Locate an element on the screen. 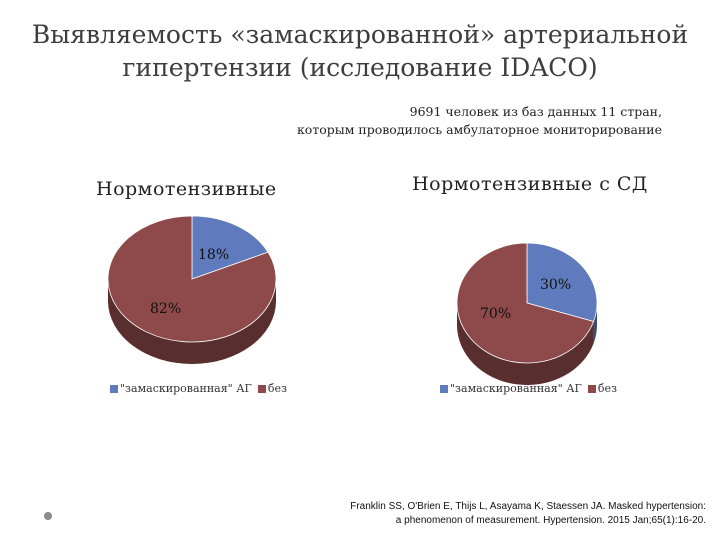 The width and height of the screenshot is (720, 540). legend-normotensive: "замаскированная" АГ без is located at coordinates (201, 388).